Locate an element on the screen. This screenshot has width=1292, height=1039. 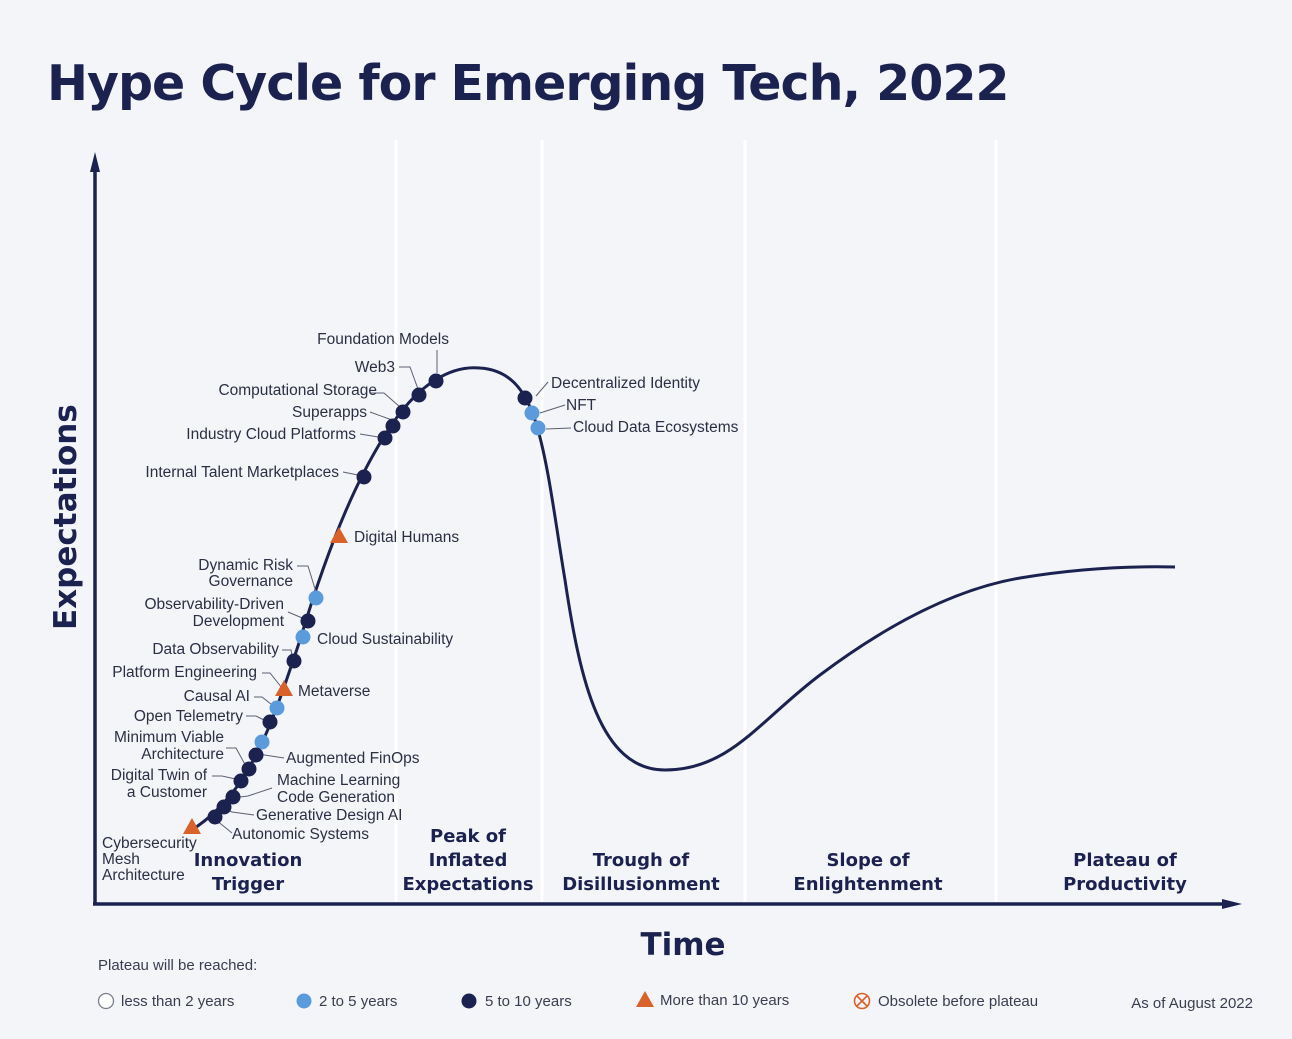
page-title: Hype Cycle for Emerging Tech, 2022 is located at coordinates (528, 83).